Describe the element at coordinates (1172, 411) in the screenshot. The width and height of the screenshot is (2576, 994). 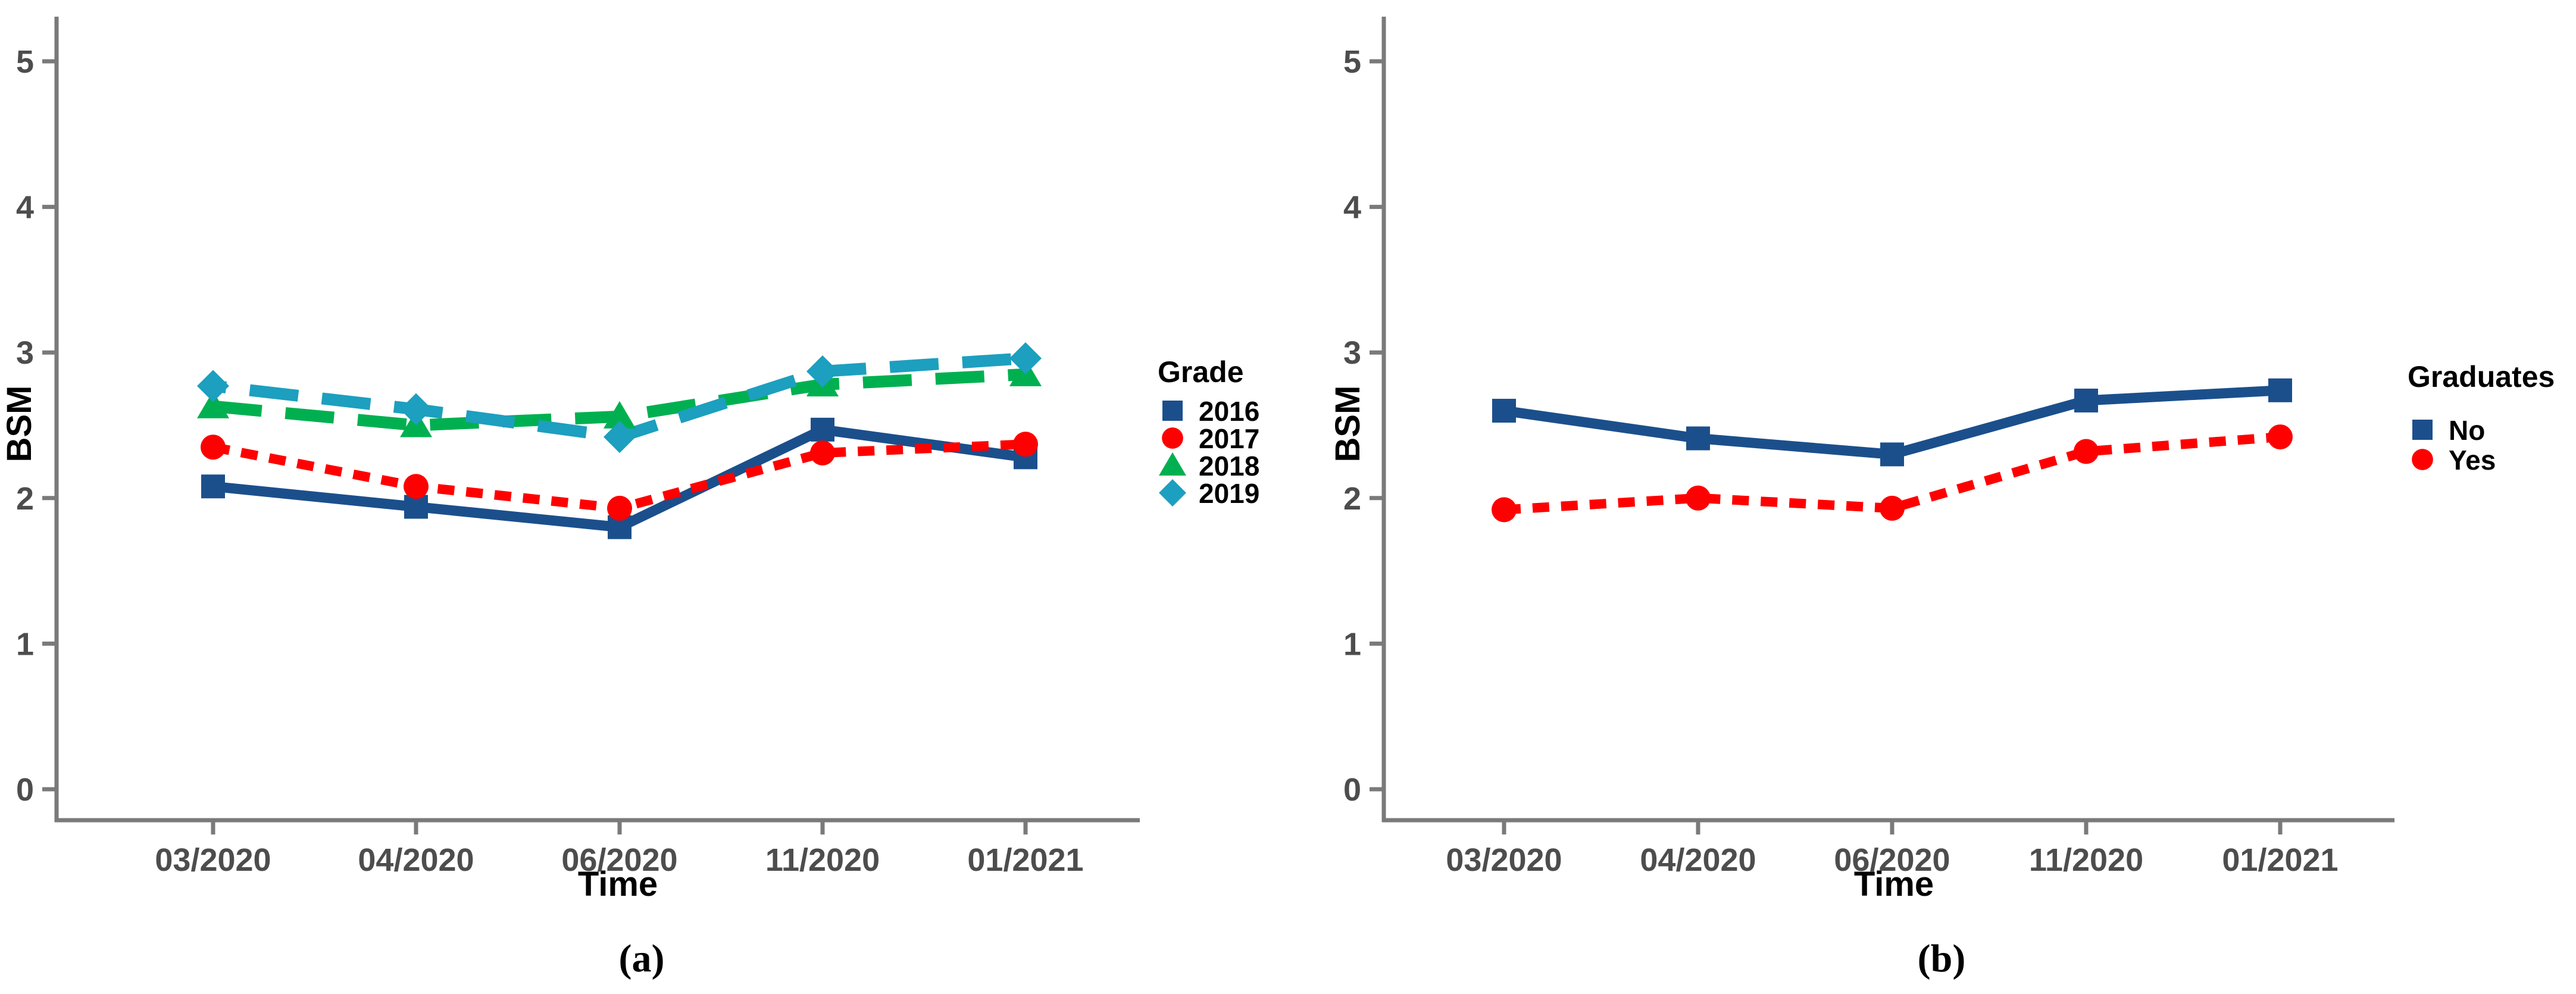
I see `legend-swatch-2016` at that location.